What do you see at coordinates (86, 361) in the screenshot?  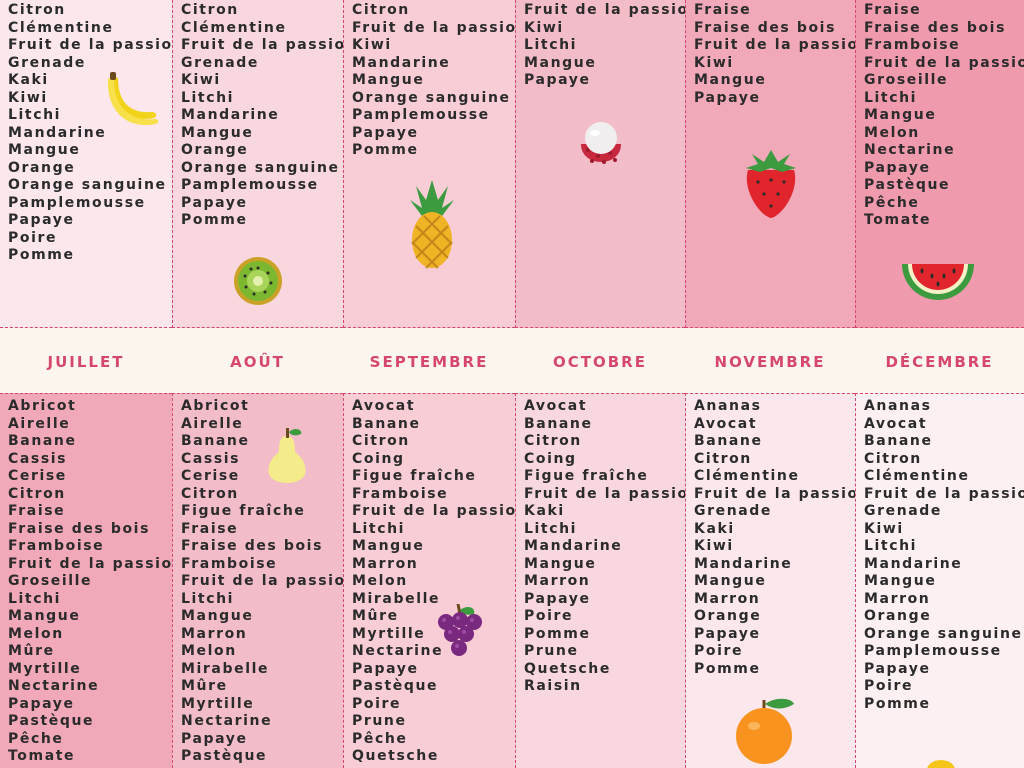 I see `month-heading-juillet: JUILLET` at bounding box center [86, 361].